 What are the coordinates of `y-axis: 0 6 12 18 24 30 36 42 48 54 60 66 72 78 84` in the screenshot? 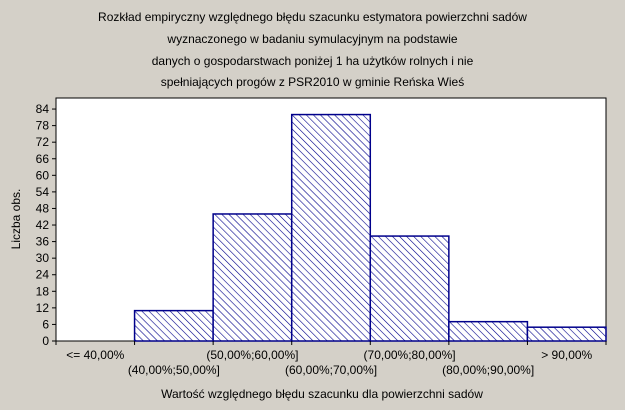 It's located at (46, 225).